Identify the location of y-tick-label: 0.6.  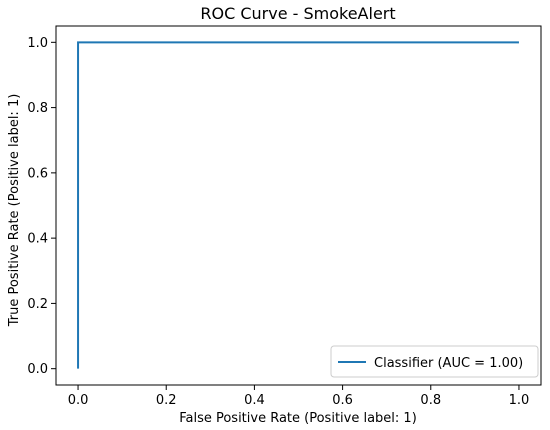
(37, 173).